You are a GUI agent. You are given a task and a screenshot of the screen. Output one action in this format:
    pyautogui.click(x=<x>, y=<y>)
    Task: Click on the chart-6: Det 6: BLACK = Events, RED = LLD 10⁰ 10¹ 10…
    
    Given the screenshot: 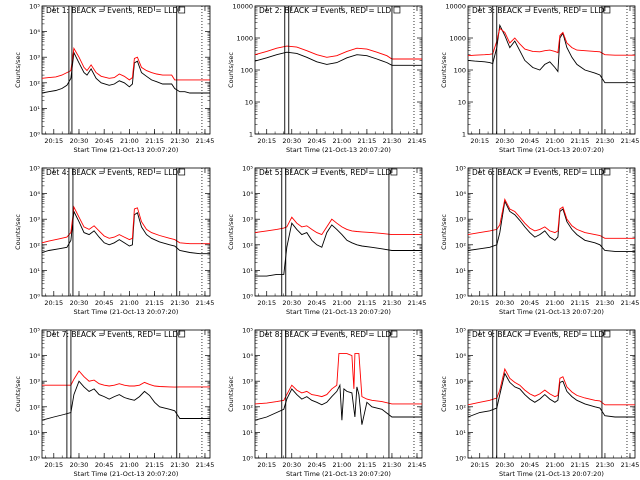 What is the action you would take?
    pyautogui.click(x=539, y=241)
    